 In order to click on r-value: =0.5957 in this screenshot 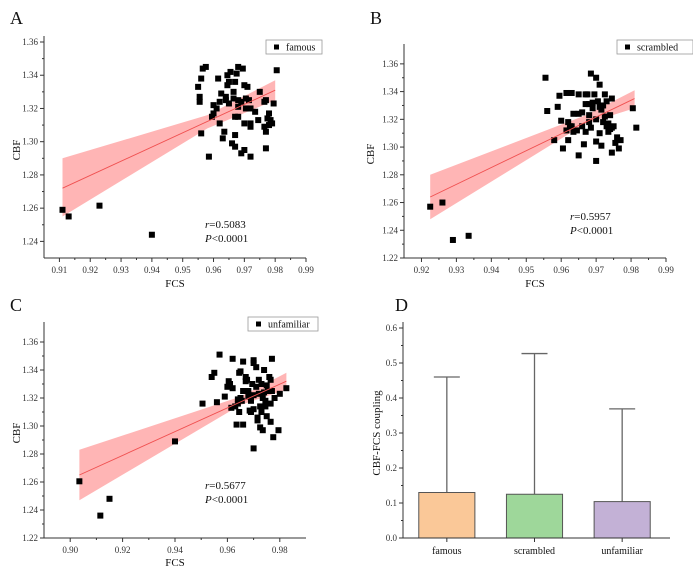, I will do `click(592, 217)`.